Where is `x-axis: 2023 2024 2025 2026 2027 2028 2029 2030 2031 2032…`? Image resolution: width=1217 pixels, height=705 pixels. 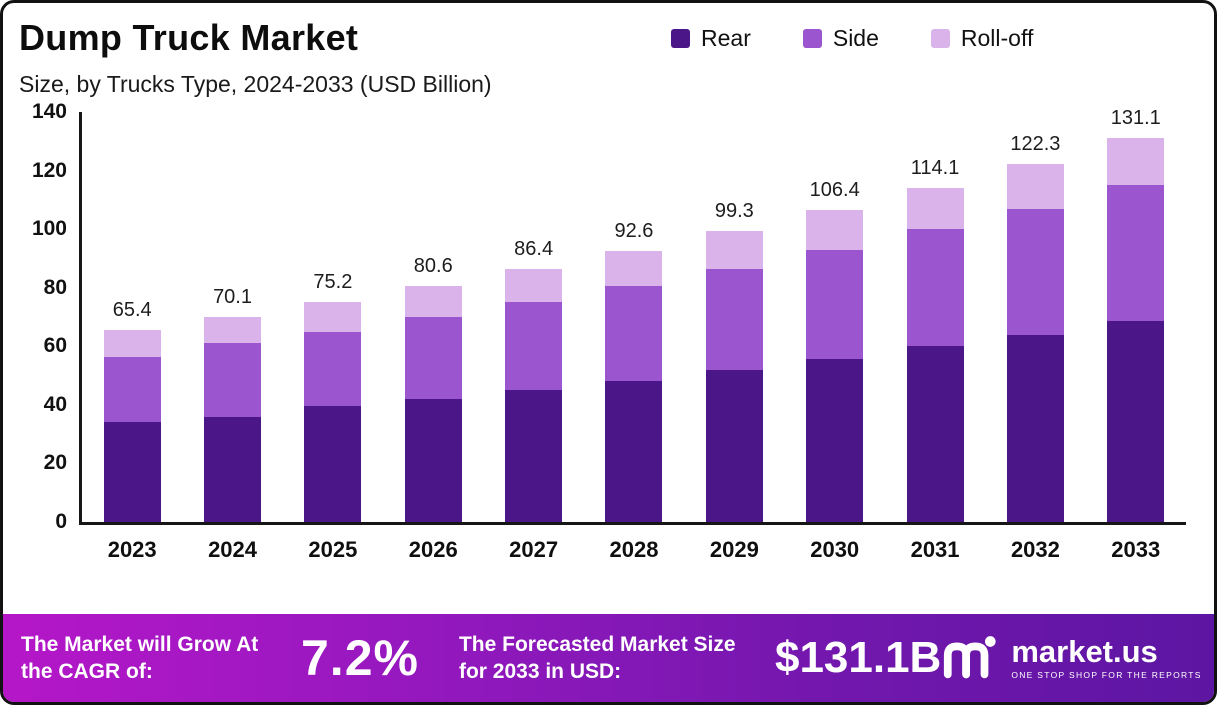
x-axis: 2023 2024 2025 2026 2027 2028 2029 2030 2031 2032… is located at coordinates (608, 544).